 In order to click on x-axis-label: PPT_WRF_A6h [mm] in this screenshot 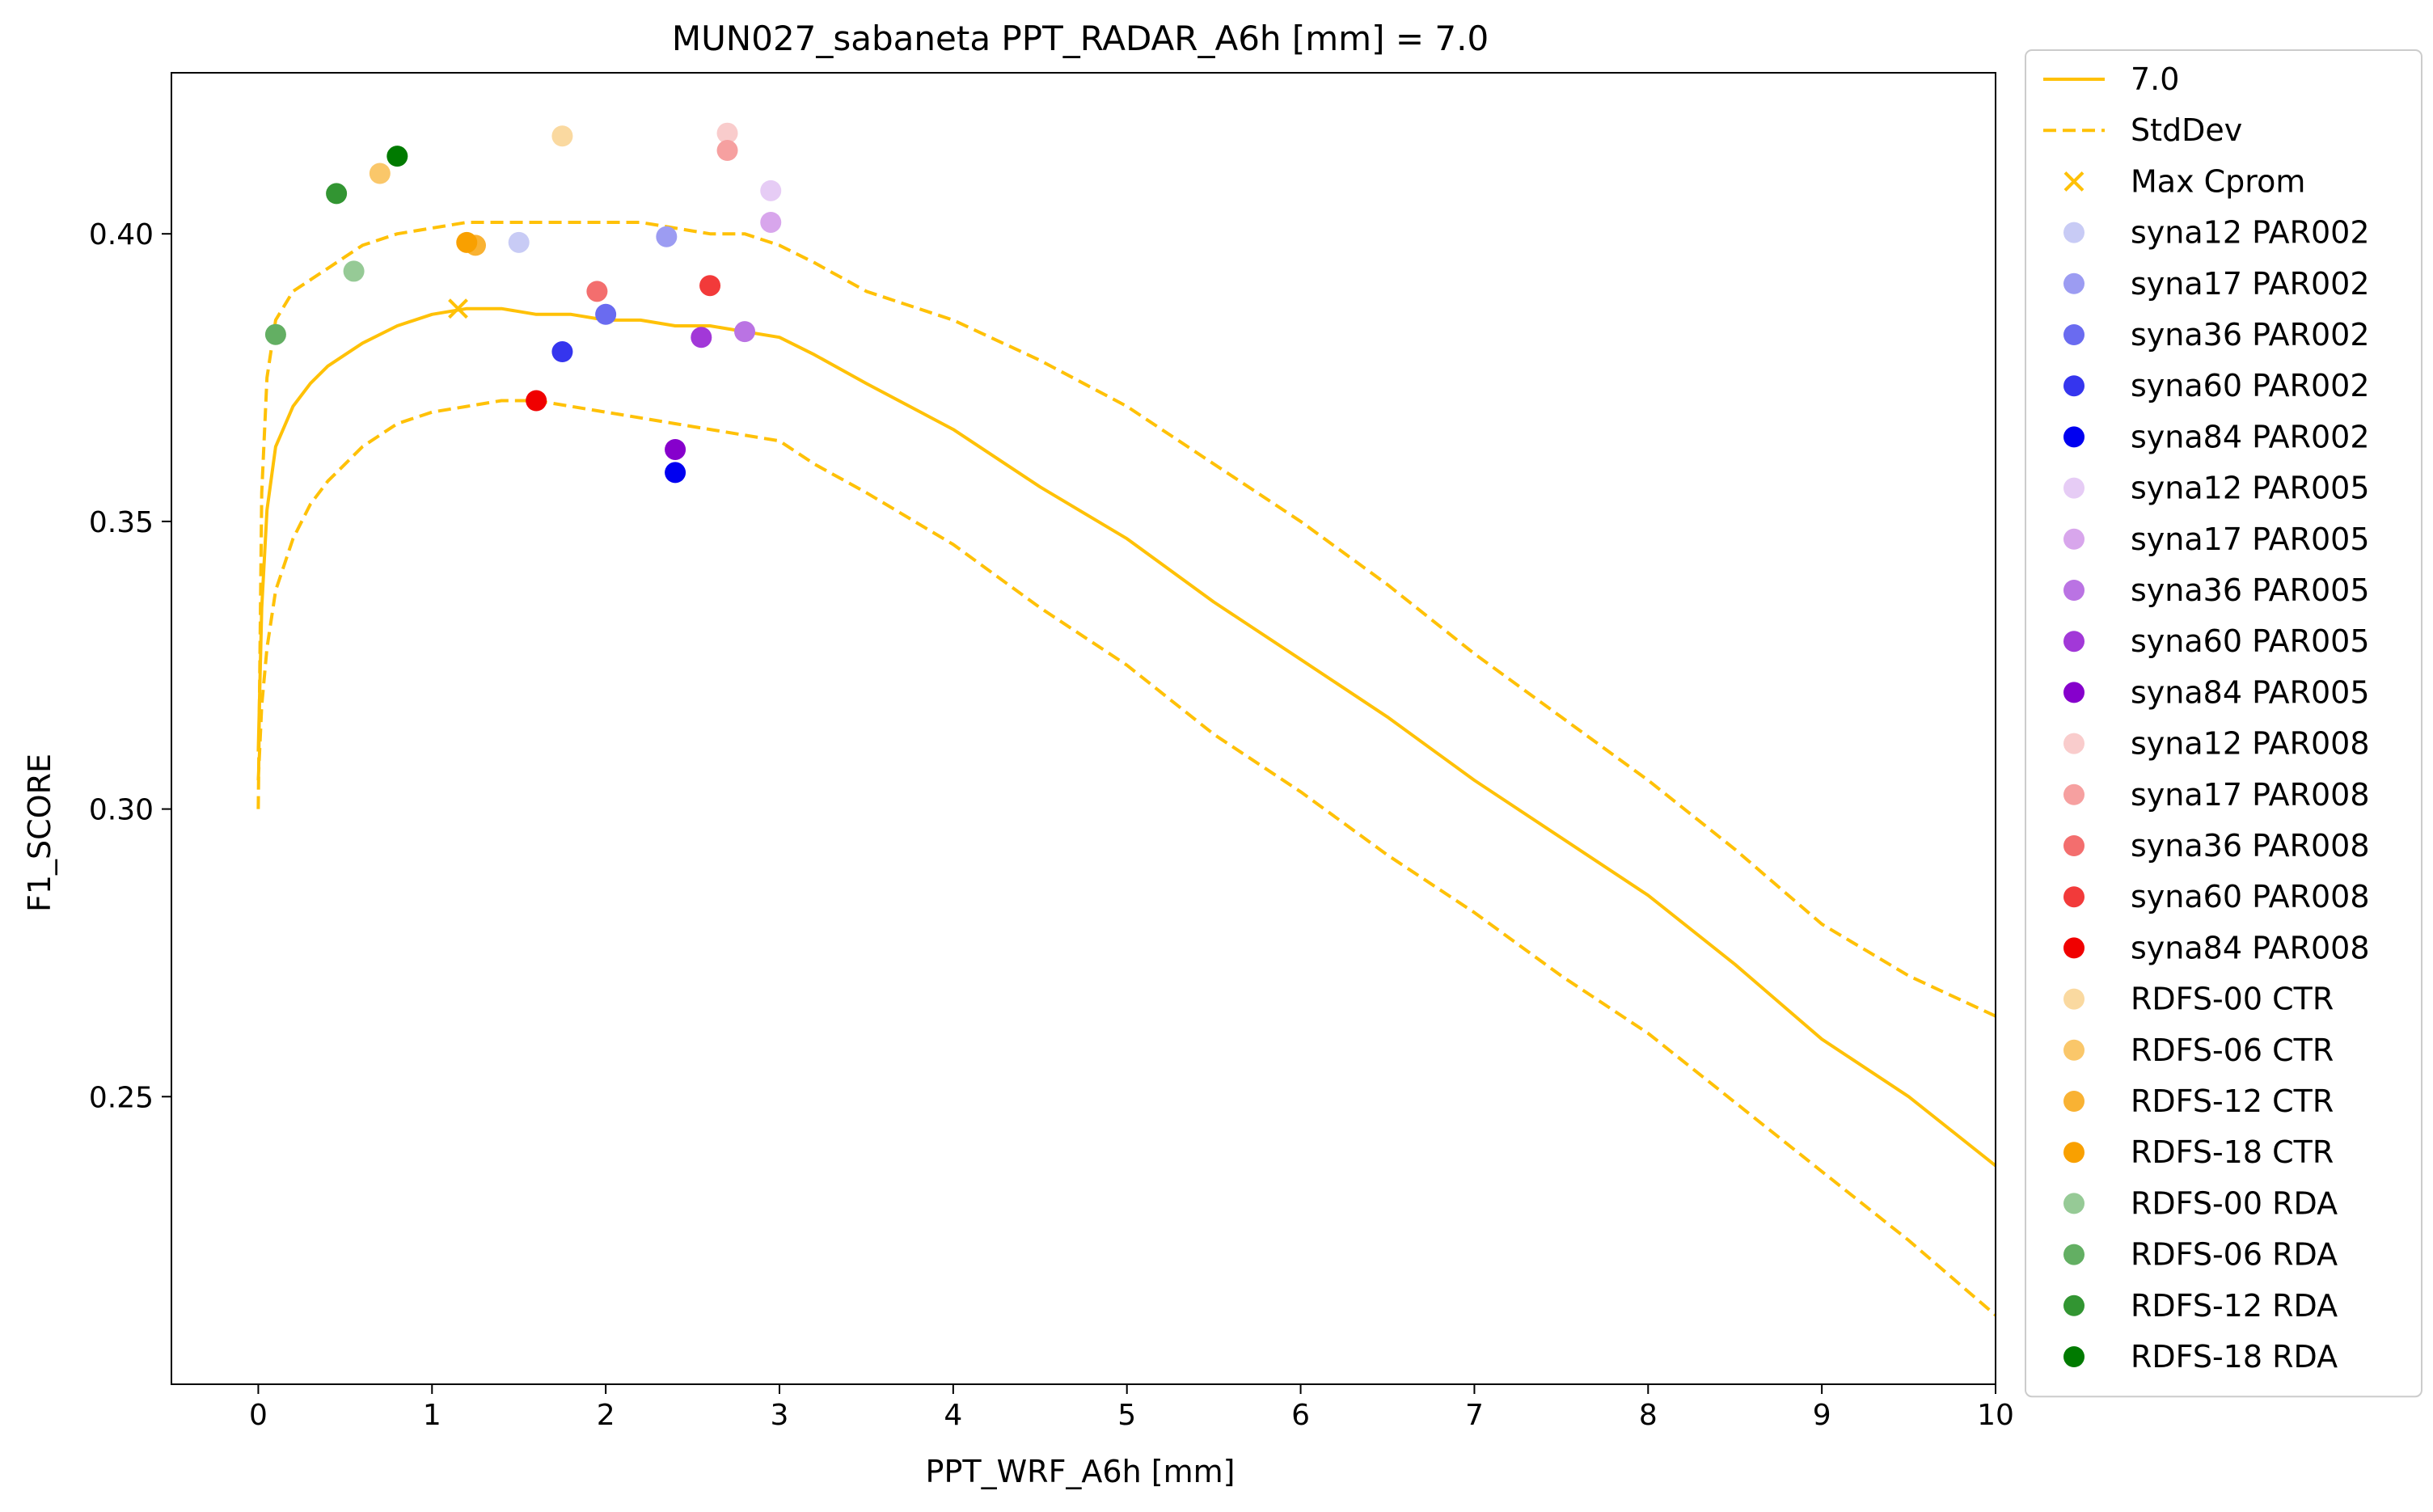, I will do `click(1081, 1471)`.